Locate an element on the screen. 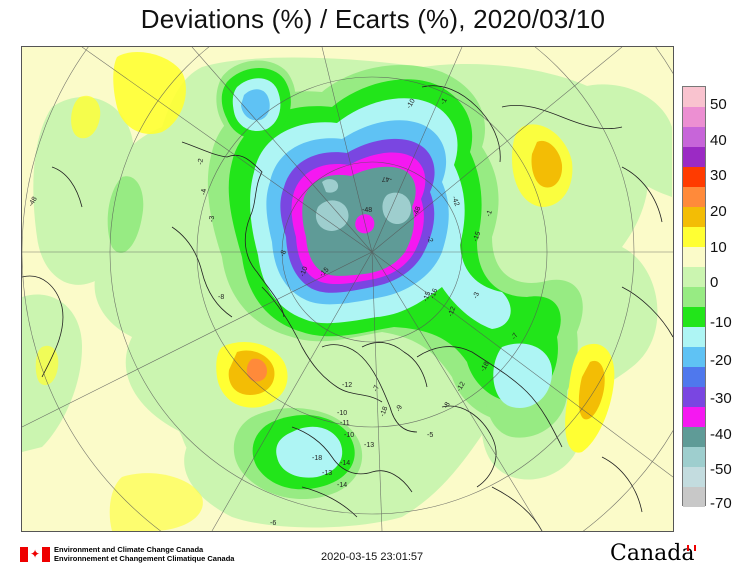  contour-label: -47 is located at coordinates (387, 178).